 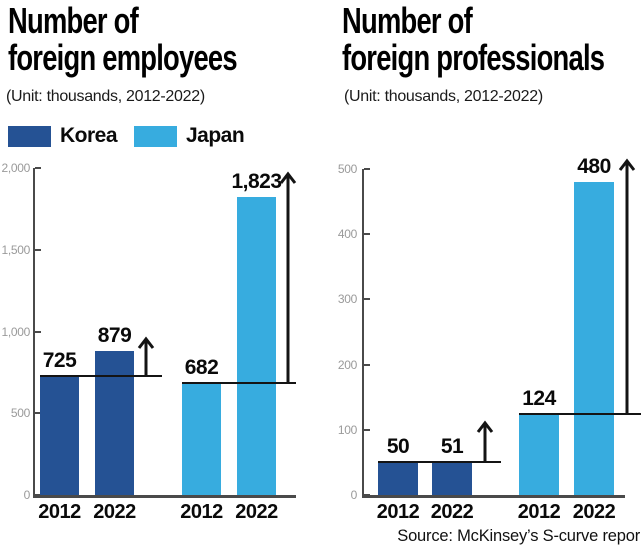 I want to click on y-tick-label: 1,000, so click(x=15, y=331).